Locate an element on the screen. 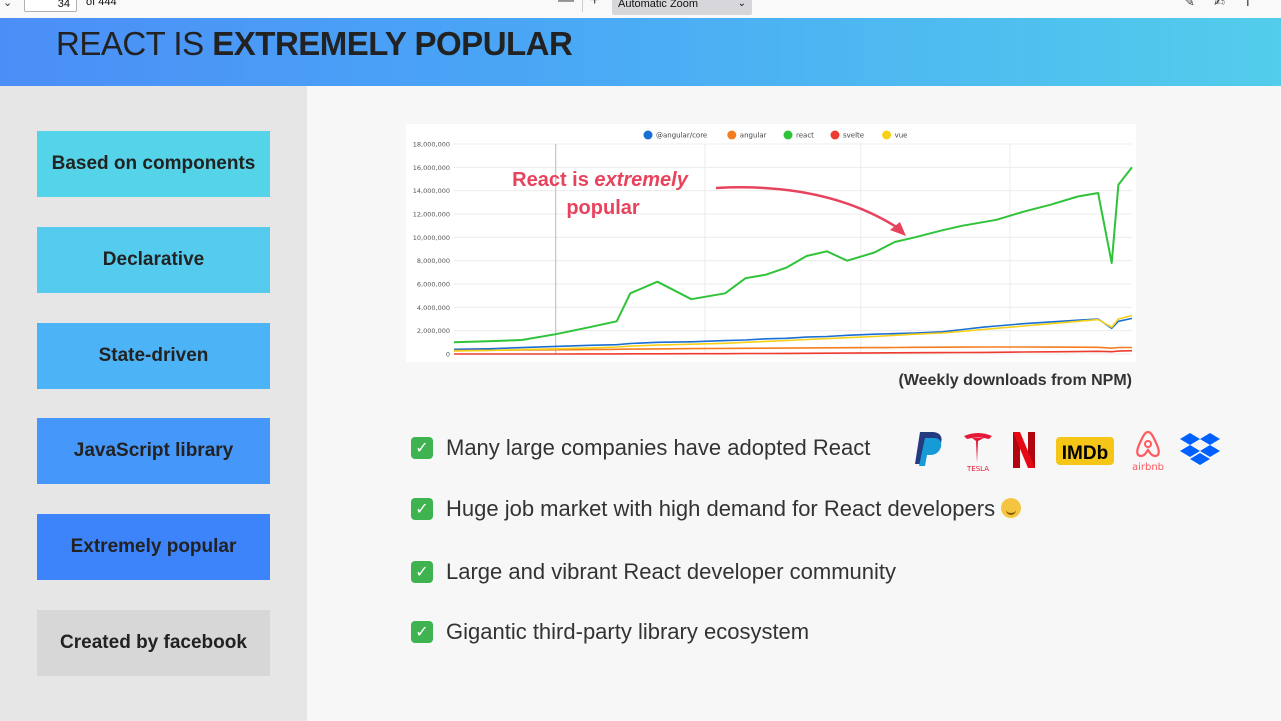 The width and height of the screenshot is (1281, 721). sidebar-item-state-driven: State-driven is located at coordinates (153, 356).